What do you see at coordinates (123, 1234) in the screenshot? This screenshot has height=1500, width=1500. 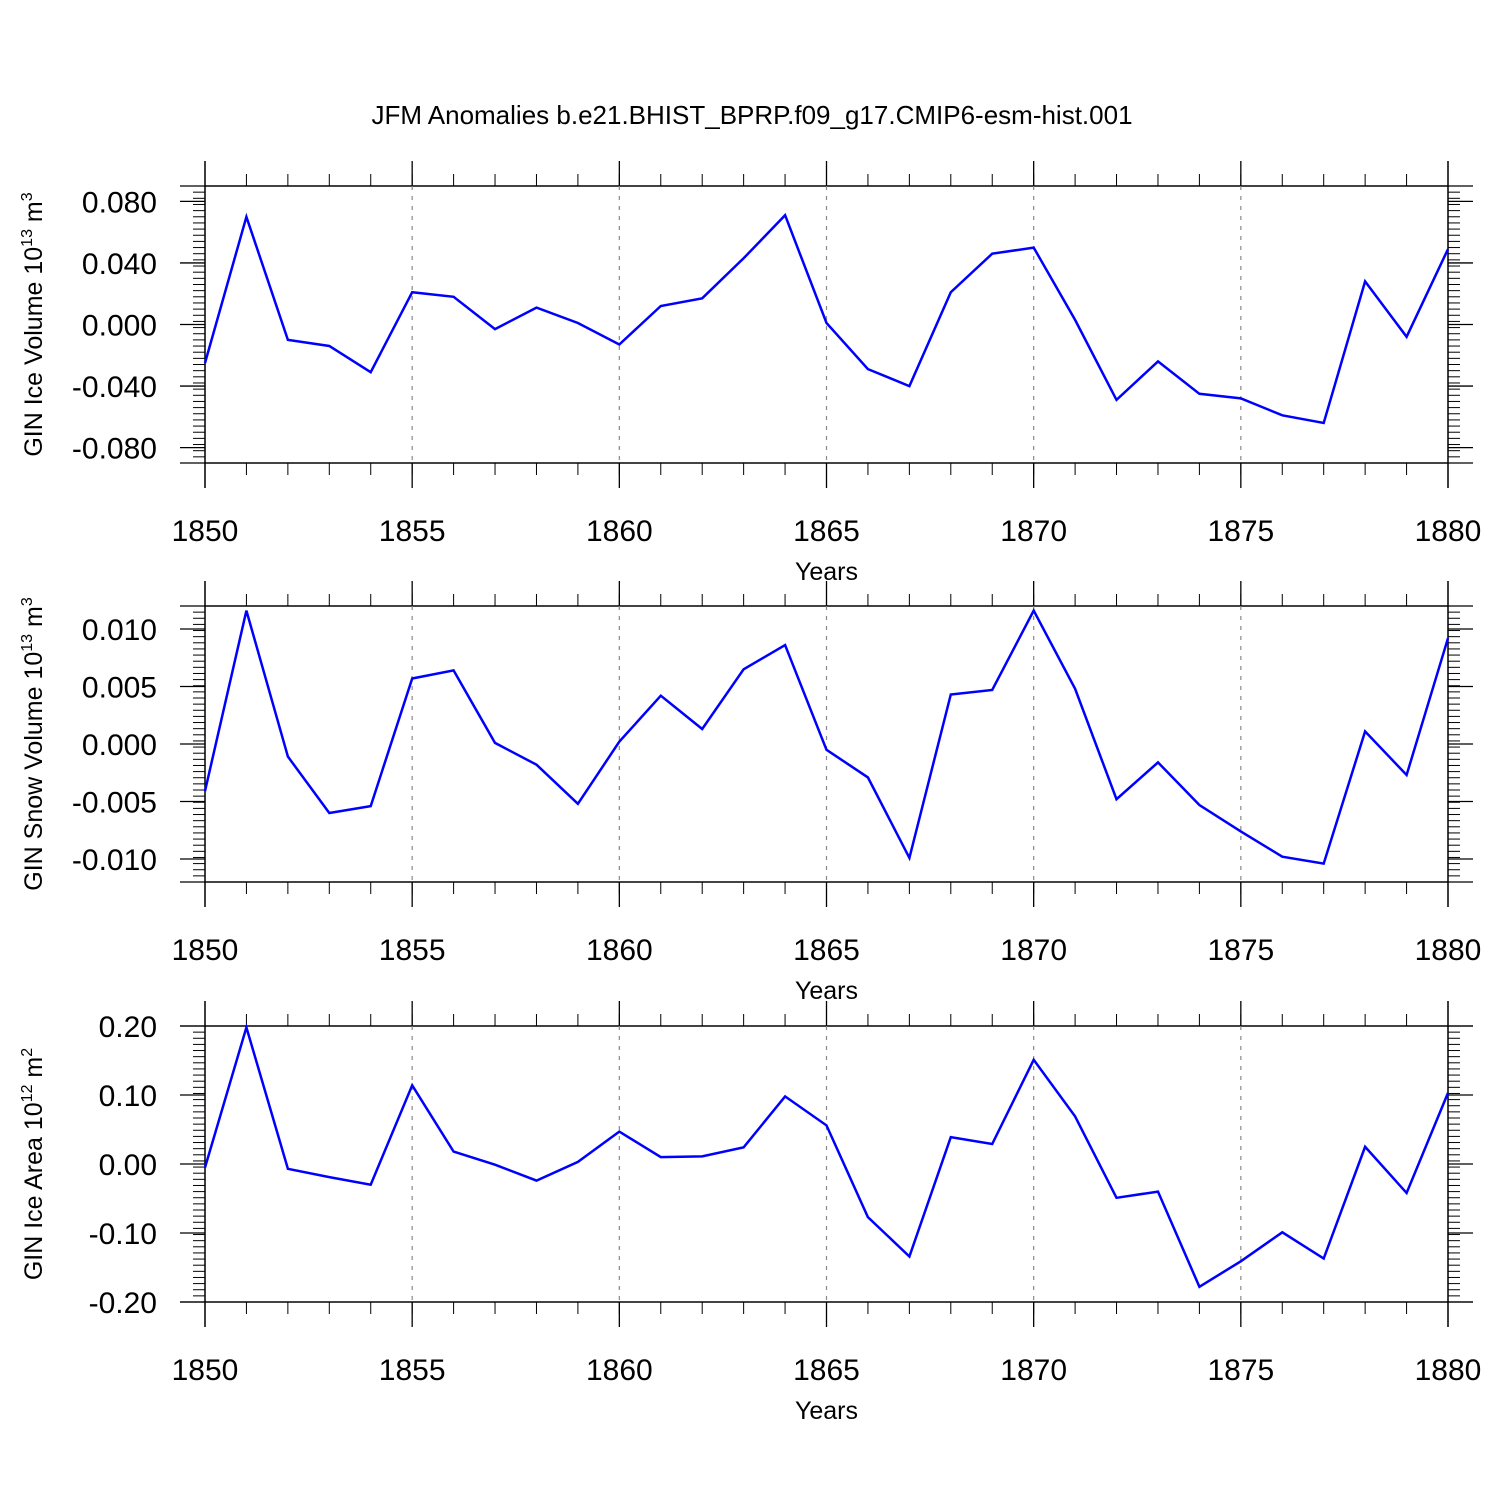 I see `y-tick-label: -0.10` at bounding box center [123, 1234].